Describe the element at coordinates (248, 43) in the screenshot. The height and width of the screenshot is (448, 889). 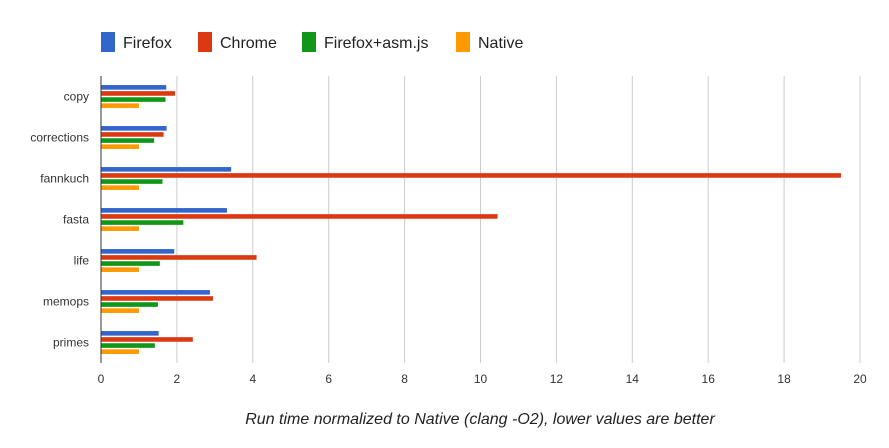
I see `legend-label: Chrome` at that location.